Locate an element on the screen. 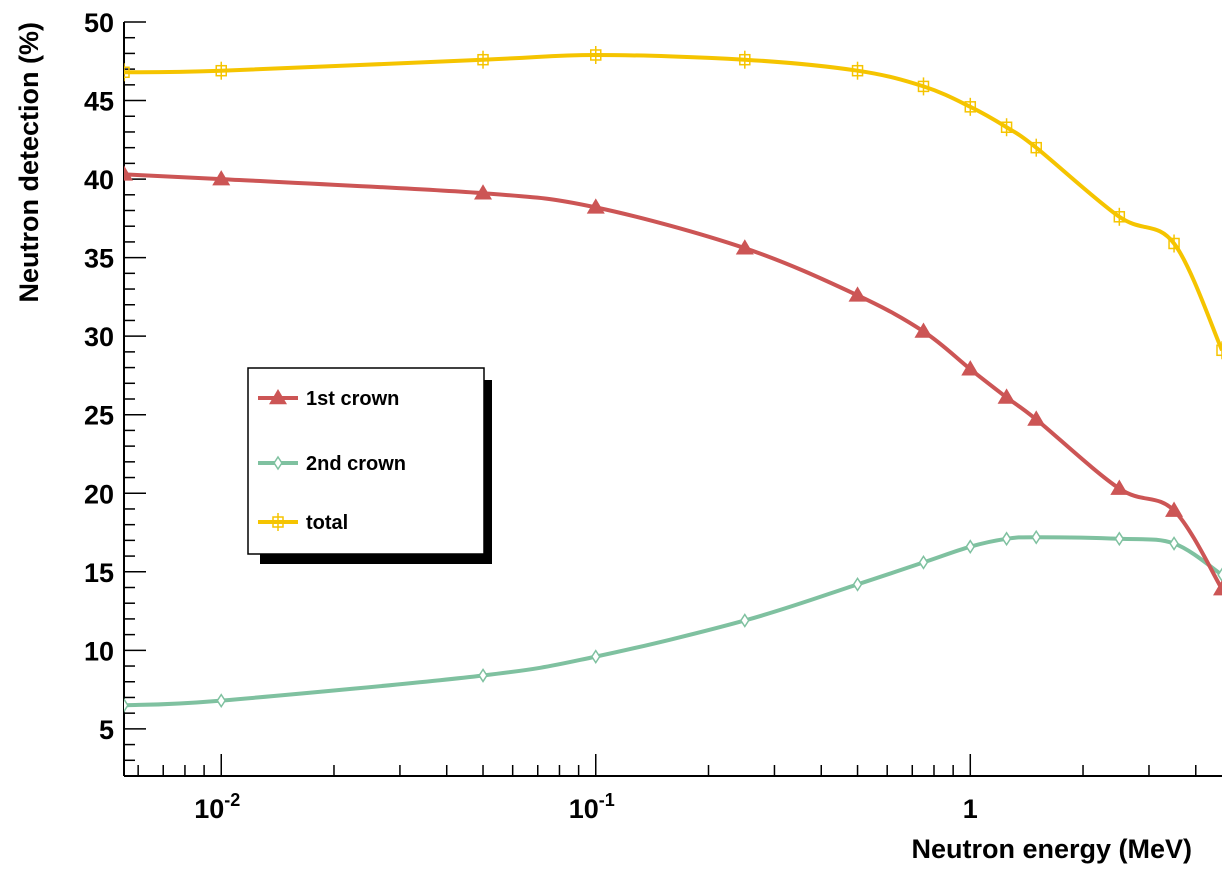 The image size is (1222, 871). y-tick-label: 5 is located at coordinates (106, 730).